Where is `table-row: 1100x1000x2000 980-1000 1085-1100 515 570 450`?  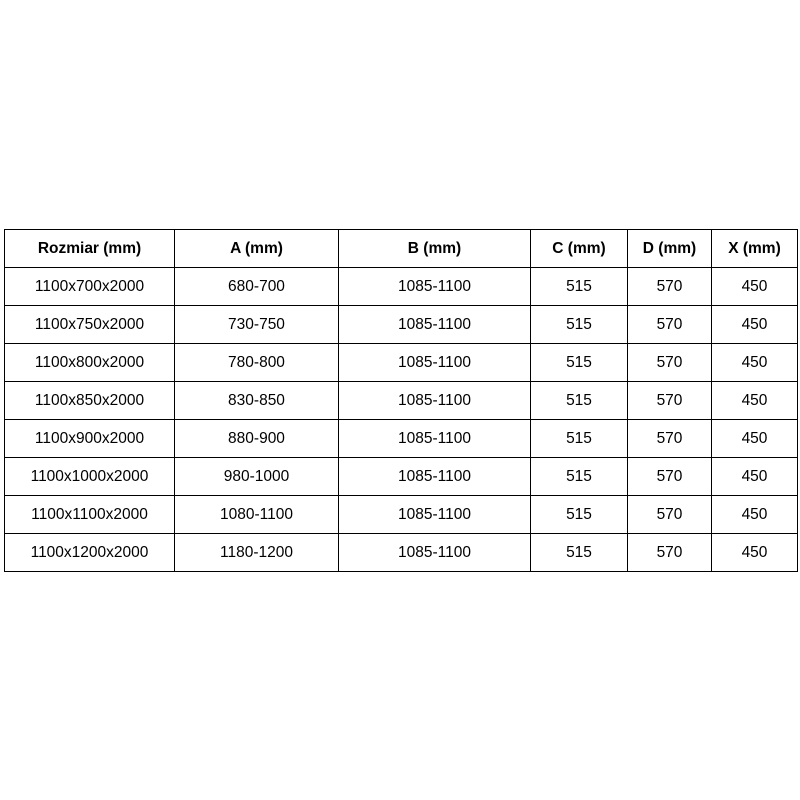
table-row: 1100x1000x2000 980-1000 1085-1100 515 570 450 is located at coordinates (401, 476).